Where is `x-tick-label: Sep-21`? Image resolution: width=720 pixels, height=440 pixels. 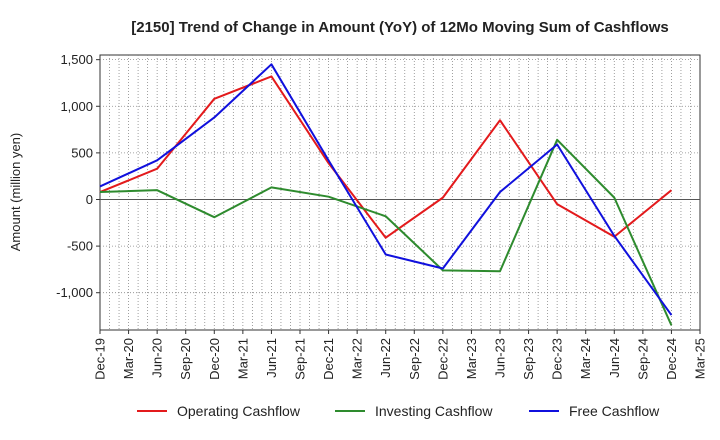
x-tick-label: Sep-21 is located at coordinates (300, 359).